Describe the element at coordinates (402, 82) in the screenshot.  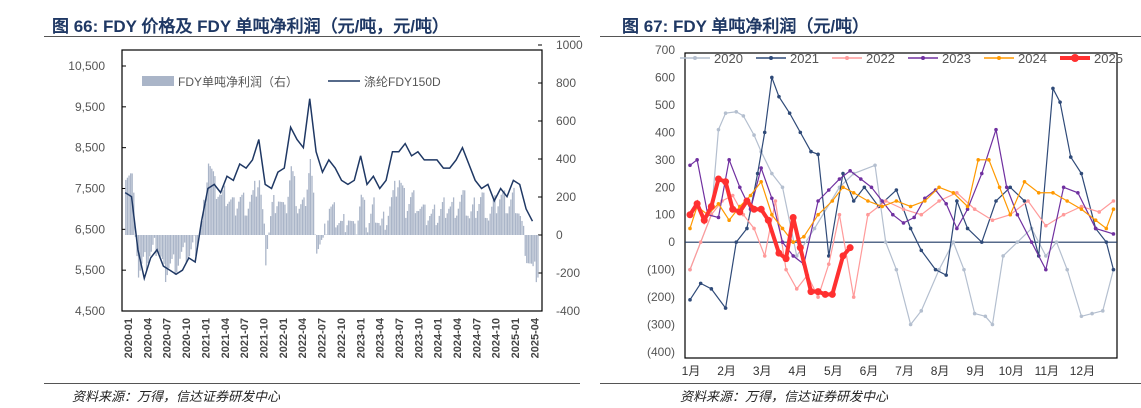
I see `legend-label: 涤纶FDY150D` at that location.